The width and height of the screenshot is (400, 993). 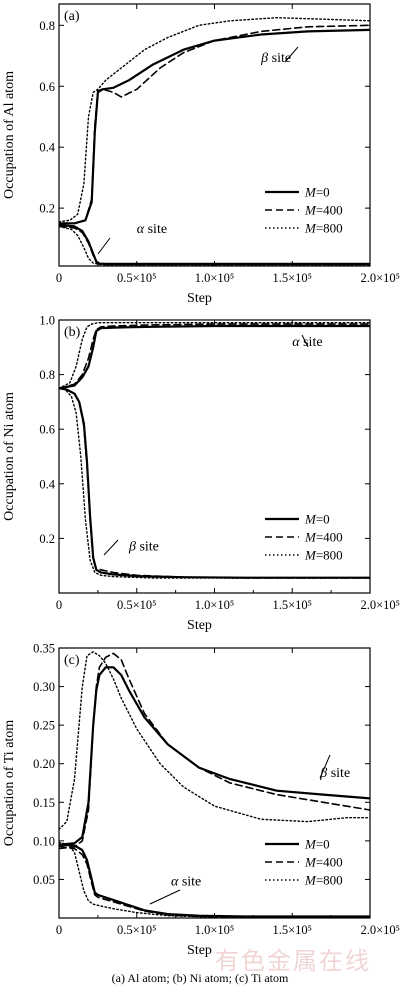 I want to click on panel-tag: (a), so click(x=72, y=16).